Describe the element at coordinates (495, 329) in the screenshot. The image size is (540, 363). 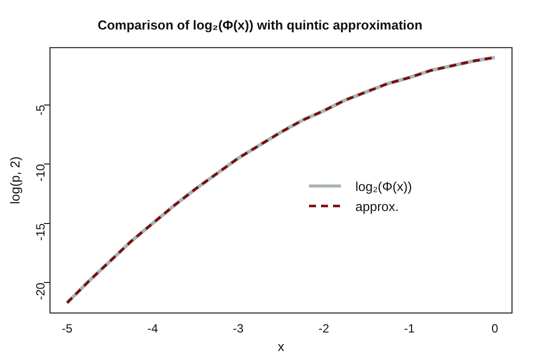
I see `x-tick-label: 0` at that location.